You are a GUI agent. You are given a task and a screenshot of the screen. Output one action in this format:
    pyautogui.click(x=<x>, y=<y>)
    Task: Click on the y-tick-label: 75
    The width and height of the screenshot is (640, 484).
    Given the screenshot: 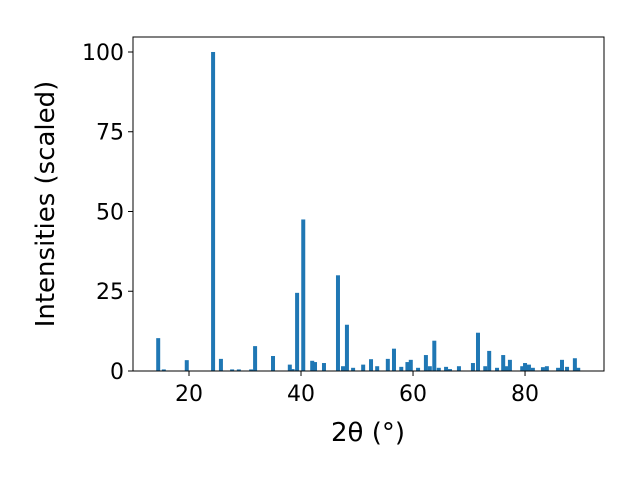 What is the action you would take?
    pyautogui.click(x=110, y=133)
    